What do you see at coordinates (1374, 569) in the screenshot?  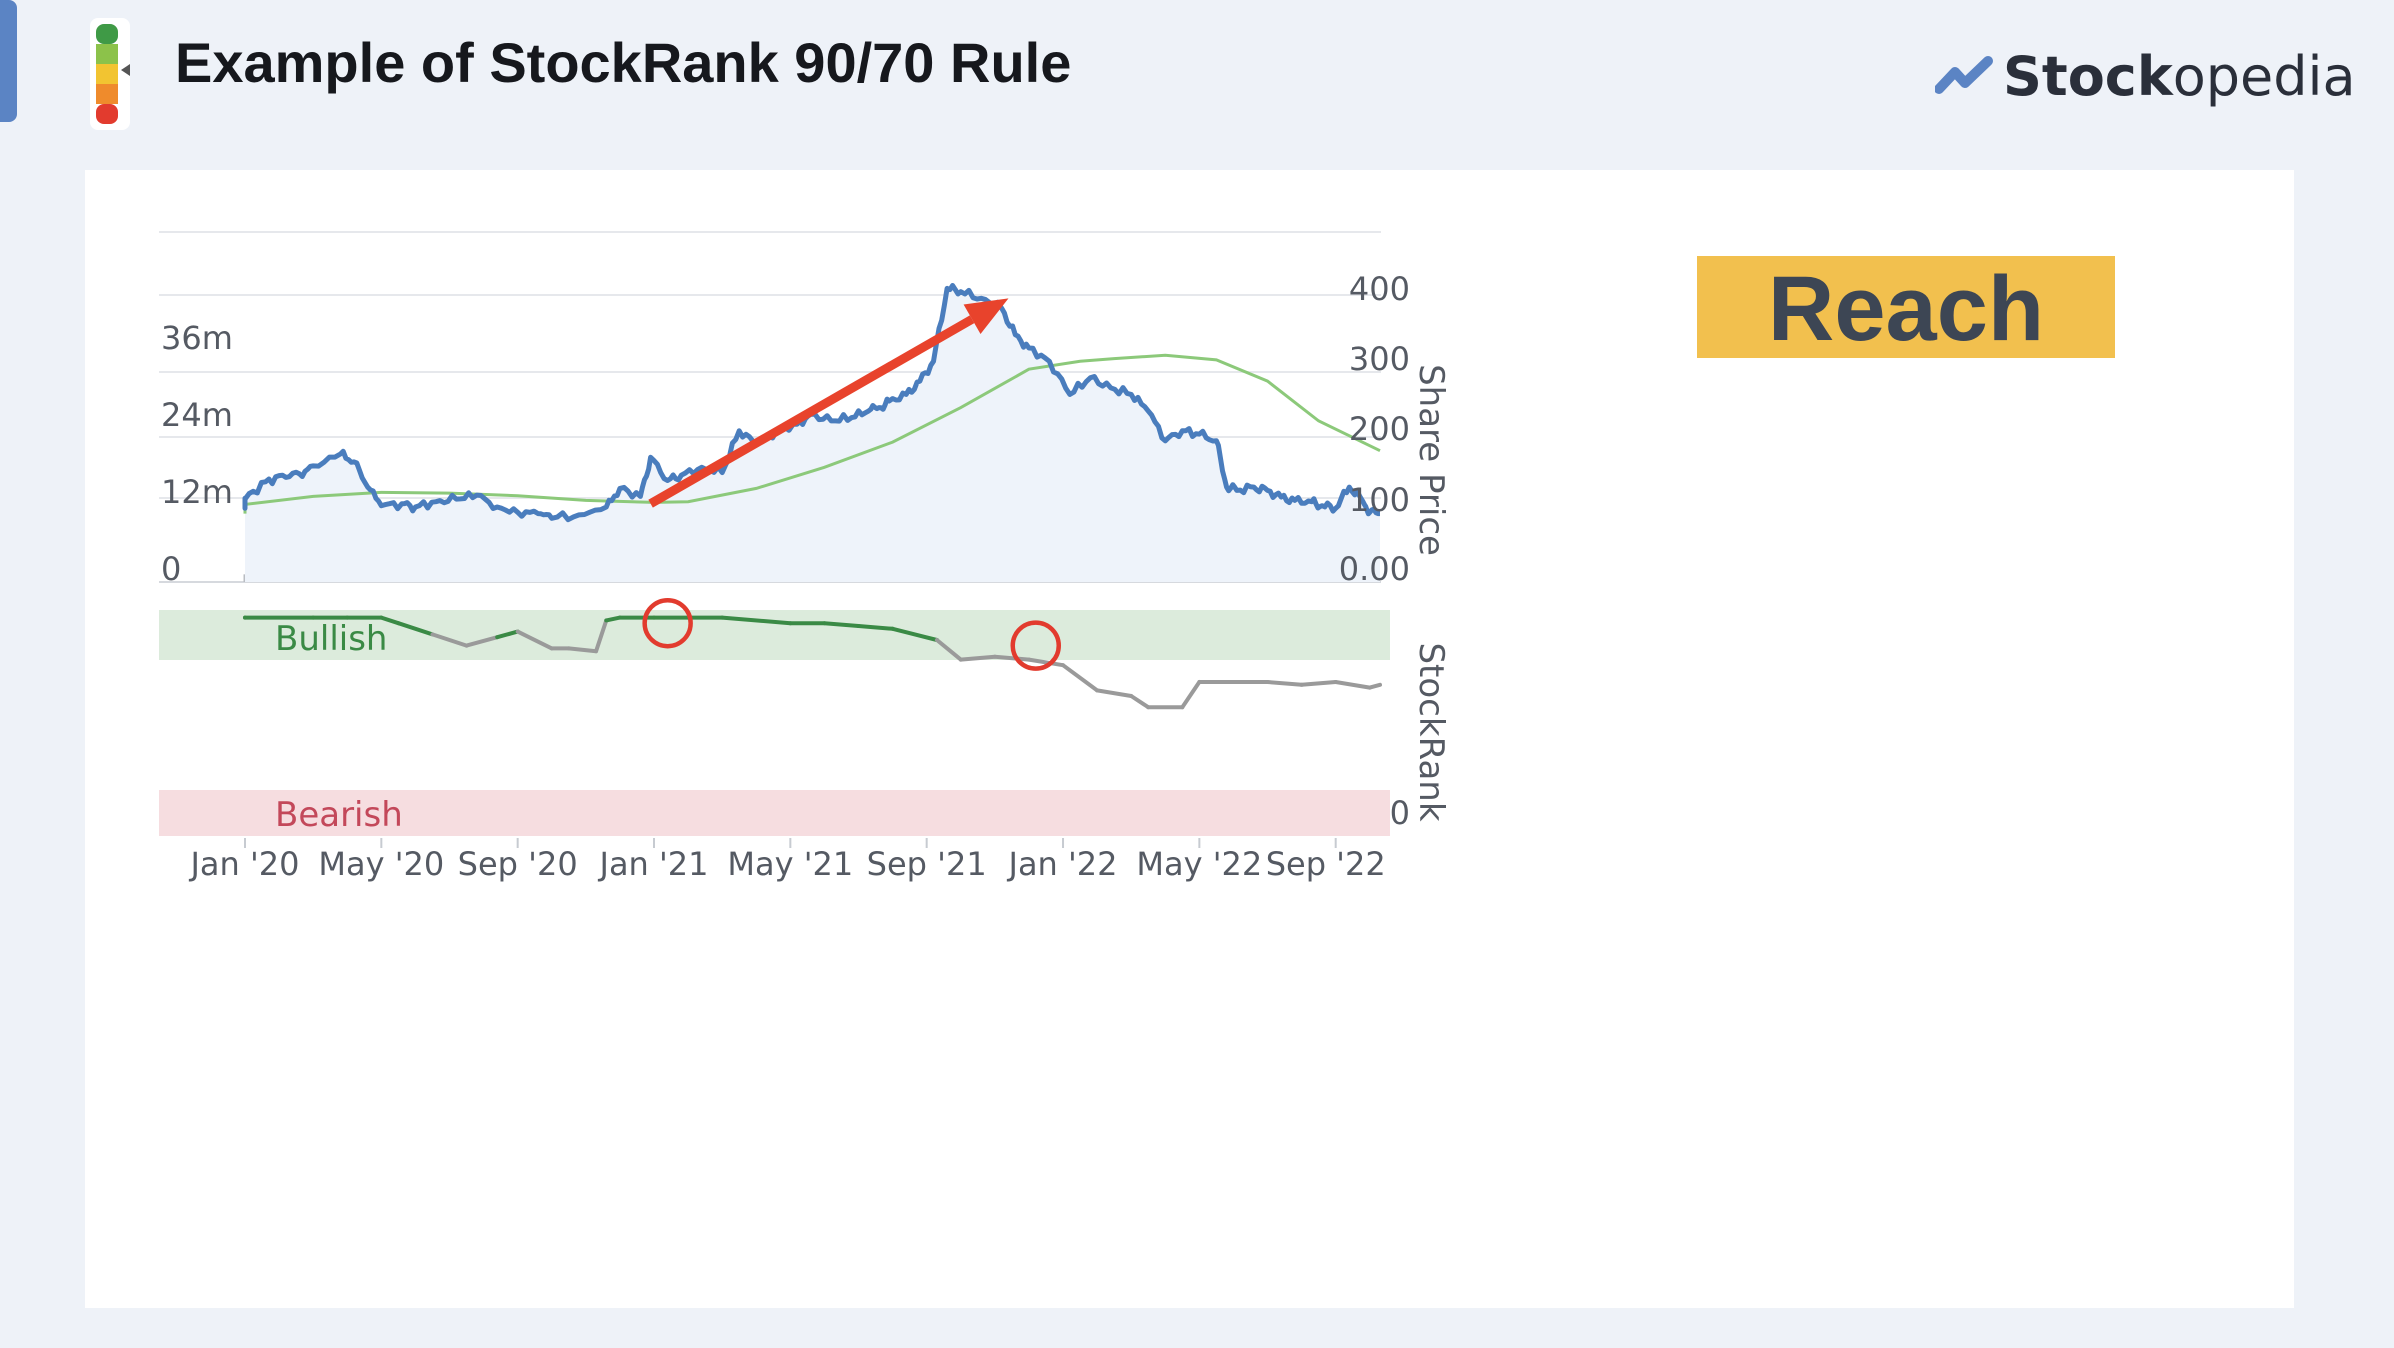 I see `price-tick-label: 0.00` at bounding box center [1374, 569].